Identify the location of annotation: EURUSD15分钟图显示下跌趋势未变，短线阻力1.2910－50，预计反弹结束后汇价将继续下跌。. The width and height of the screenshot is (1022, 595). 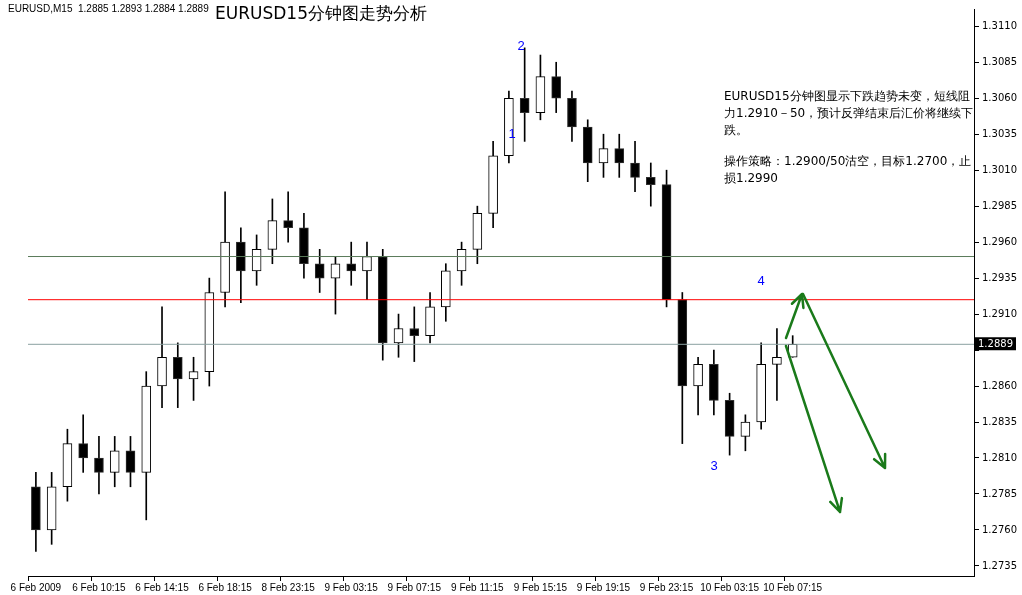
(849, 113).